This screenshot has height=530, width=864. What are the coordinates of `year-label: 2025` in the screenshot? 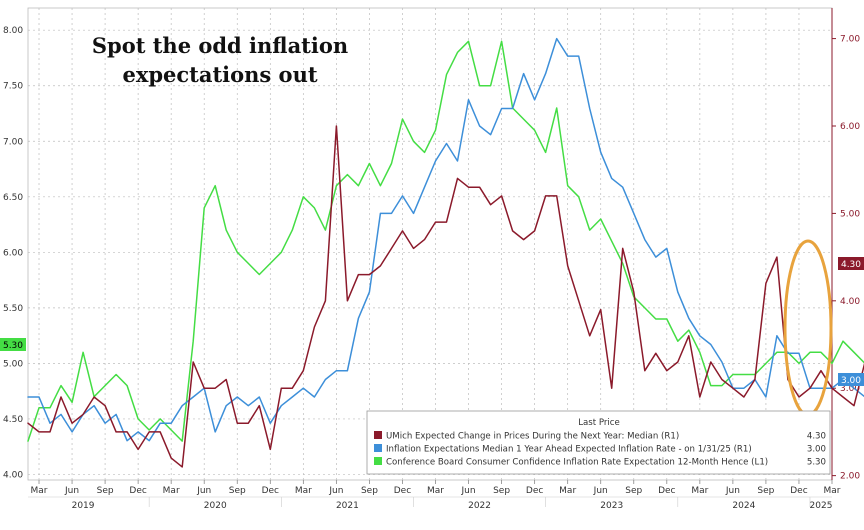 It's located at (821, 506).